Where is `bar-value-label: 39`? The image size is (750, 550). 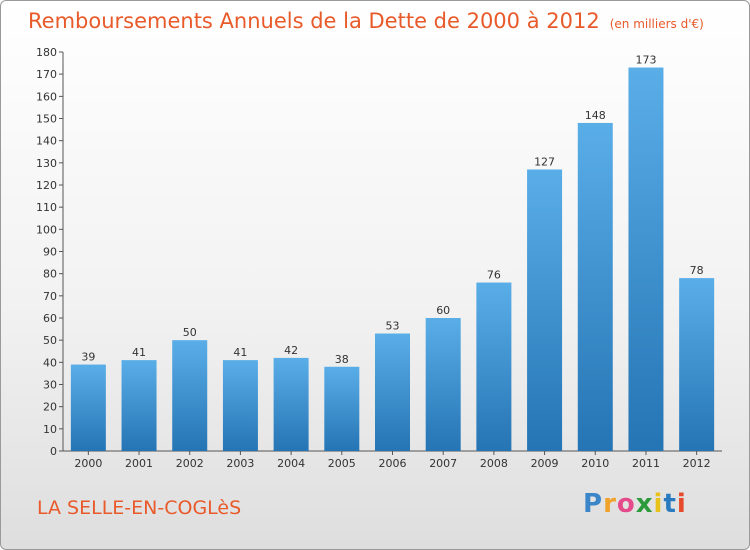 bar-value-label: 39 is located at coordinates (88, 357).